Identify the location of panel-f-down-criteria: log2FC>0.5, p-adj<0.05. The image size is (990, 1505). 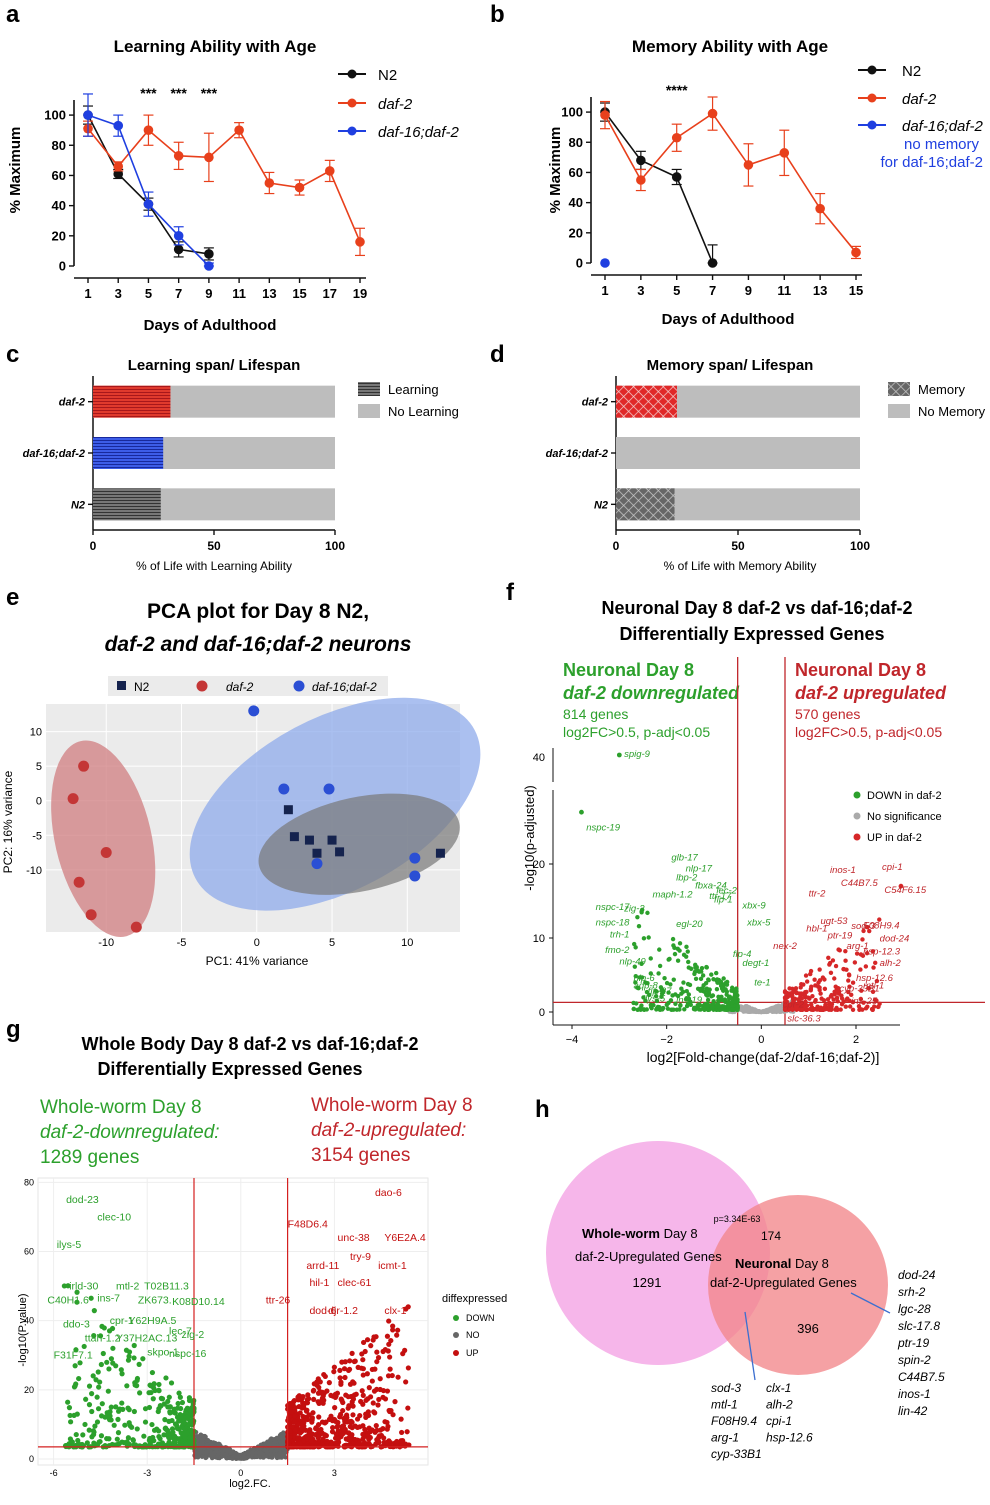
(636, 732).